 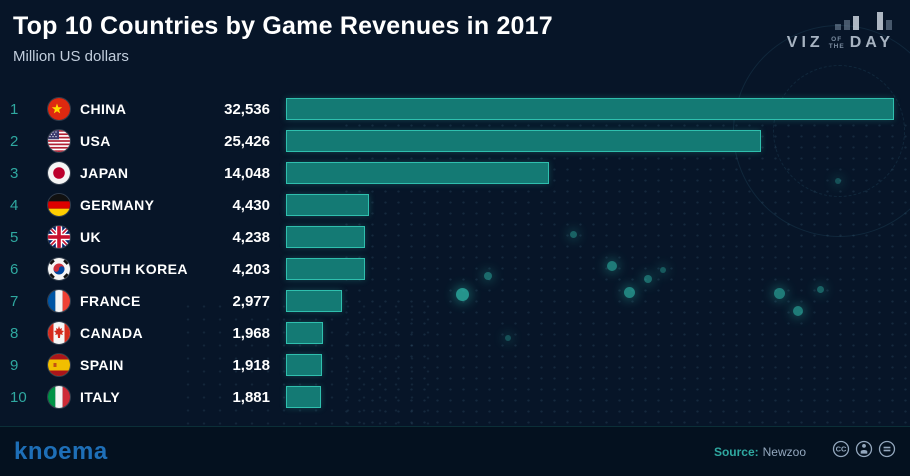 I want to click on flag-es-icon, so click(x=59, y=365).